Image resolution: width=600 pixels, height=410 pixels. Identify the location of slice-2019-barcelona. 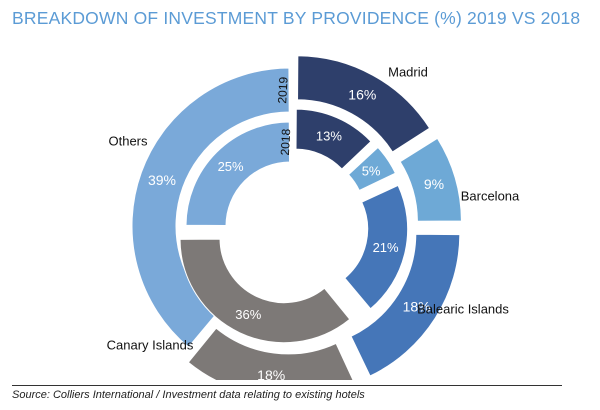
(430, 179).